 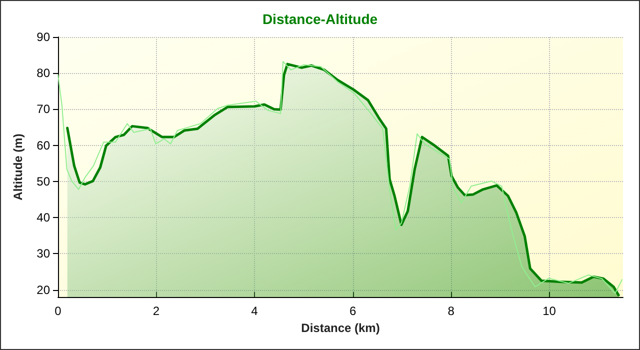 I want to click on y-tick-label: 80, so click(x=43, y=73).